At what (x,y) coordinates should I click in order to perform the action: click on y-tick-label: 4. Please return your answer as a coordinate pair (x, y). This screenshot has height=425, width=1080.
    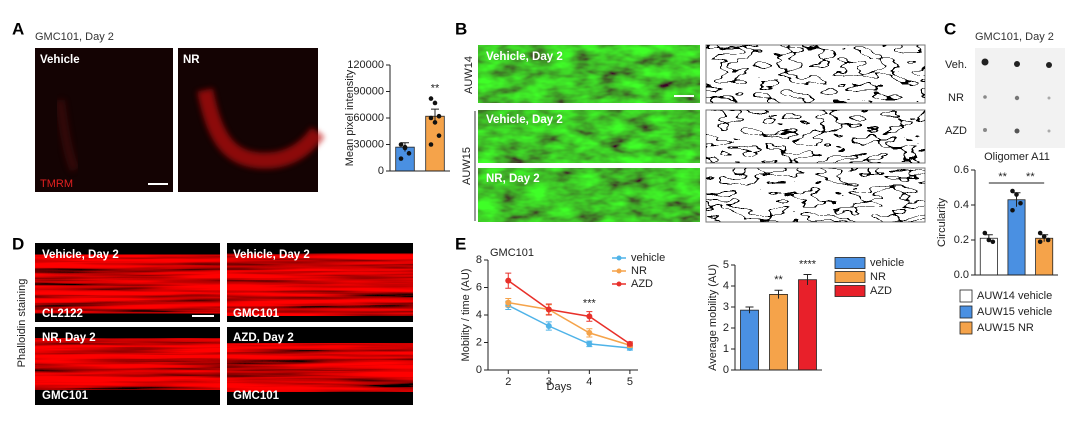
    Looking at the image, I should click on (479, 315).